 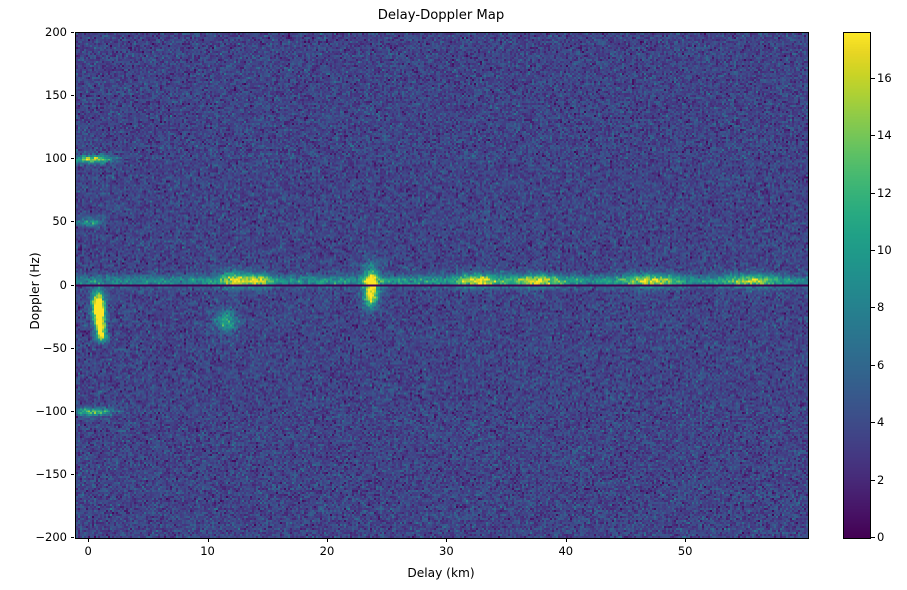 I want to click on colorbar-tick-label: 6, so click(x=881, y=364).